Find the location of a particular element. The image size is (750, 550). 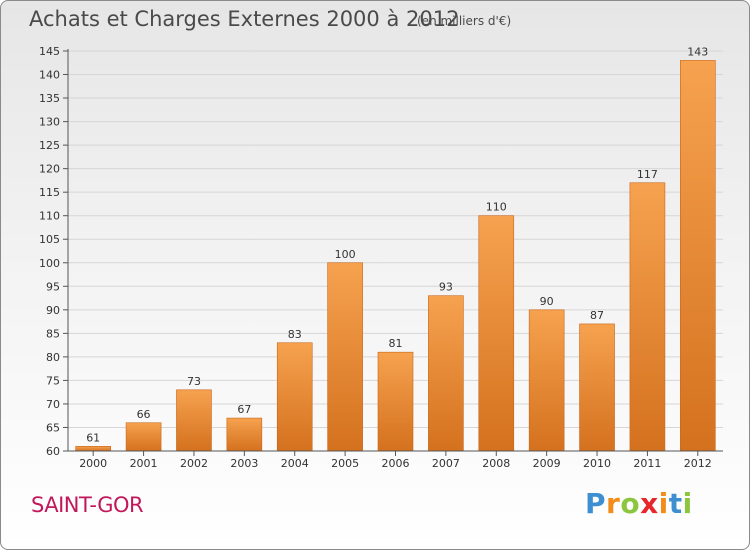

data-label: 90 is located at coordinates (547, 301).